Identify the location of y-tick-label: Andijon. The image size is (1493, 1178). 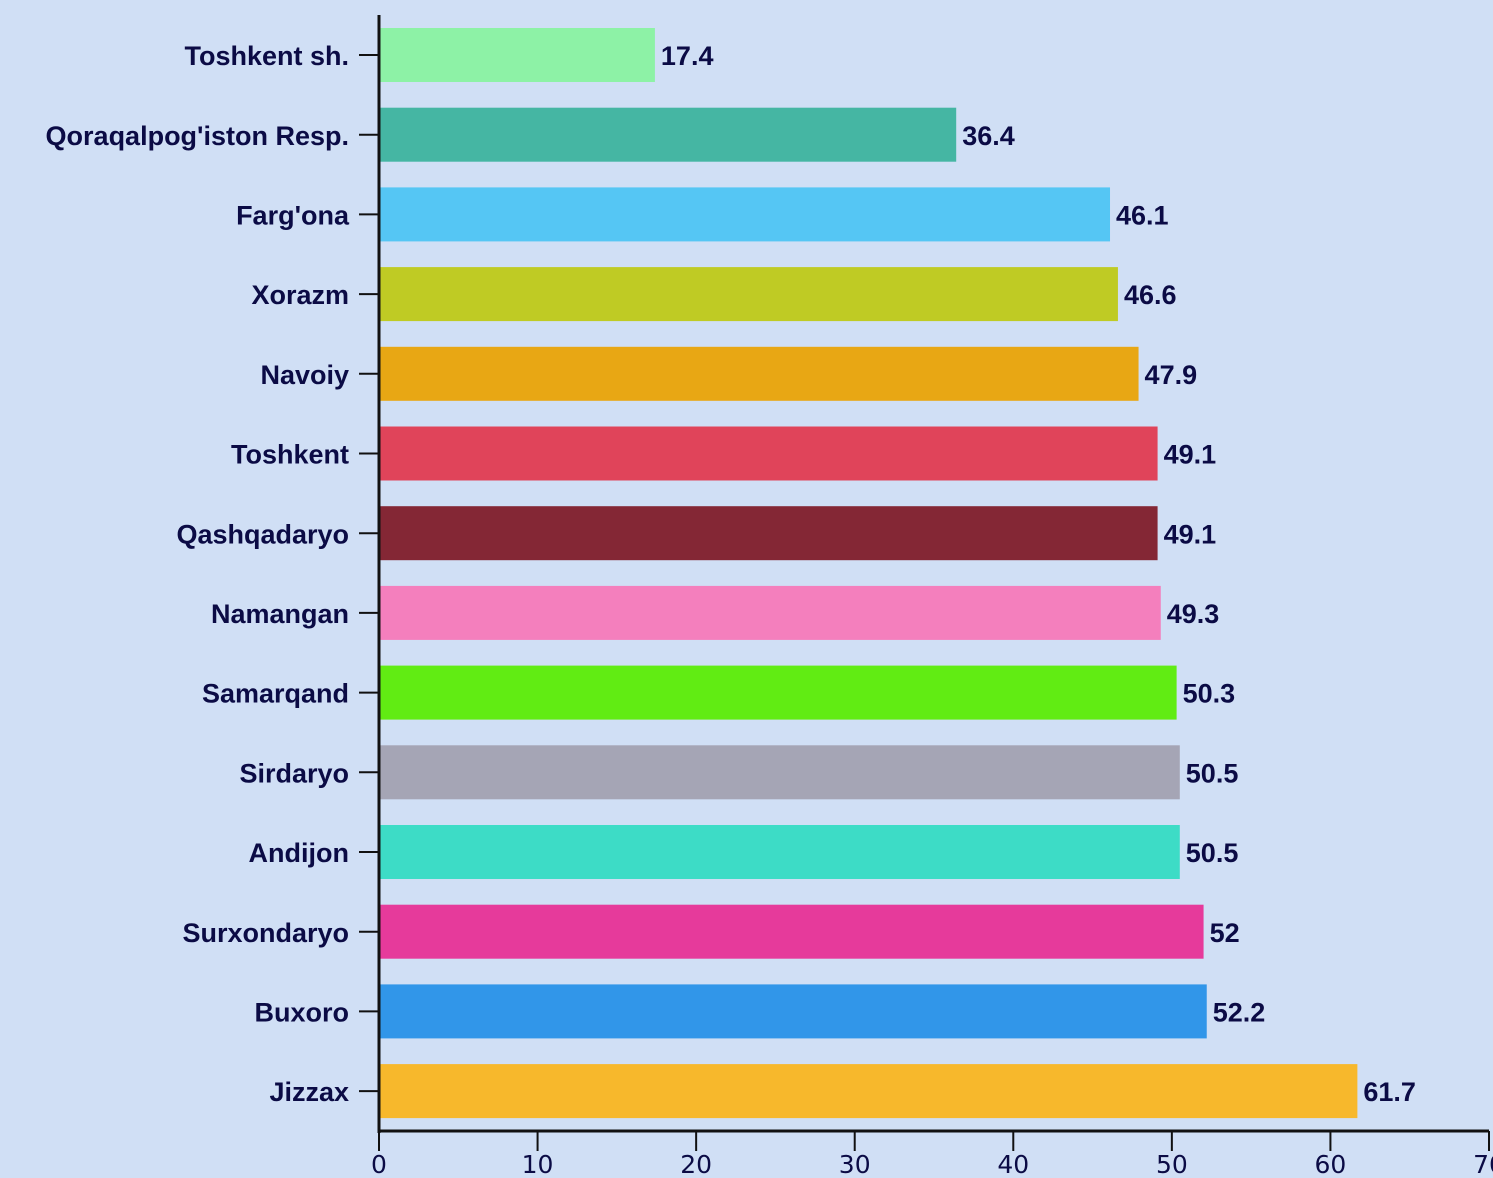
(299, 853).